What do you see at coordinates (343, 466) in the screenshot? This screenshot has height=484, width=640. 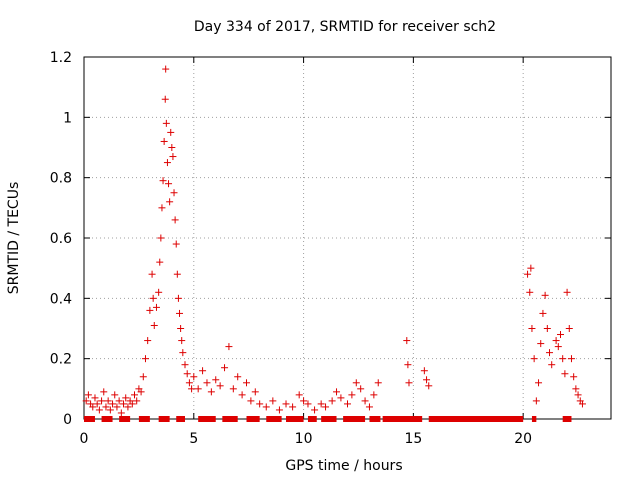 I see `x-axis-label: GPS time / hours` at bounding box center [343, 466].